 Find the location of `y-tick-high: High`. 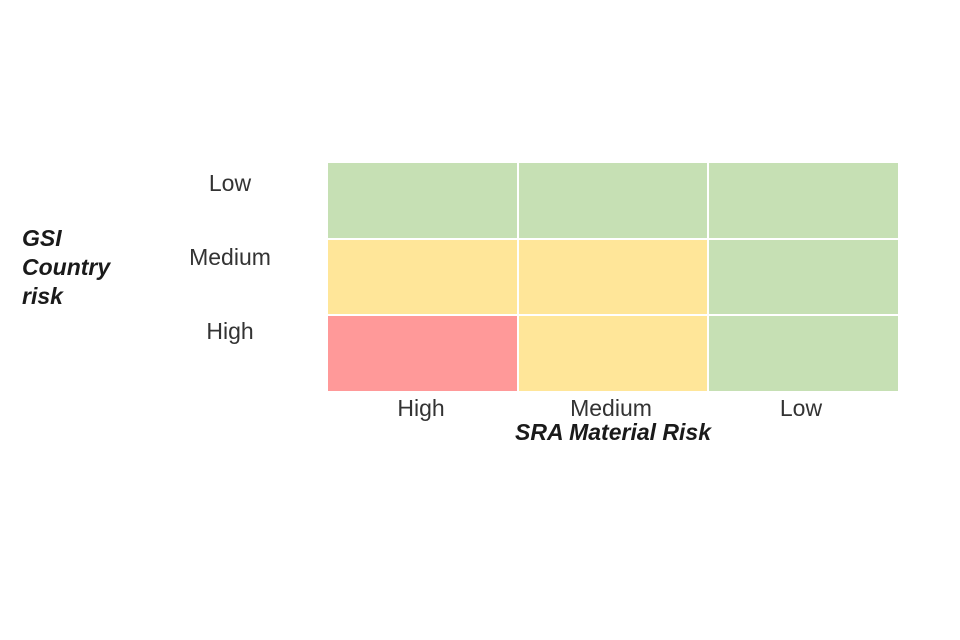

y-tick-high: High is located at coordinates (230, 331).